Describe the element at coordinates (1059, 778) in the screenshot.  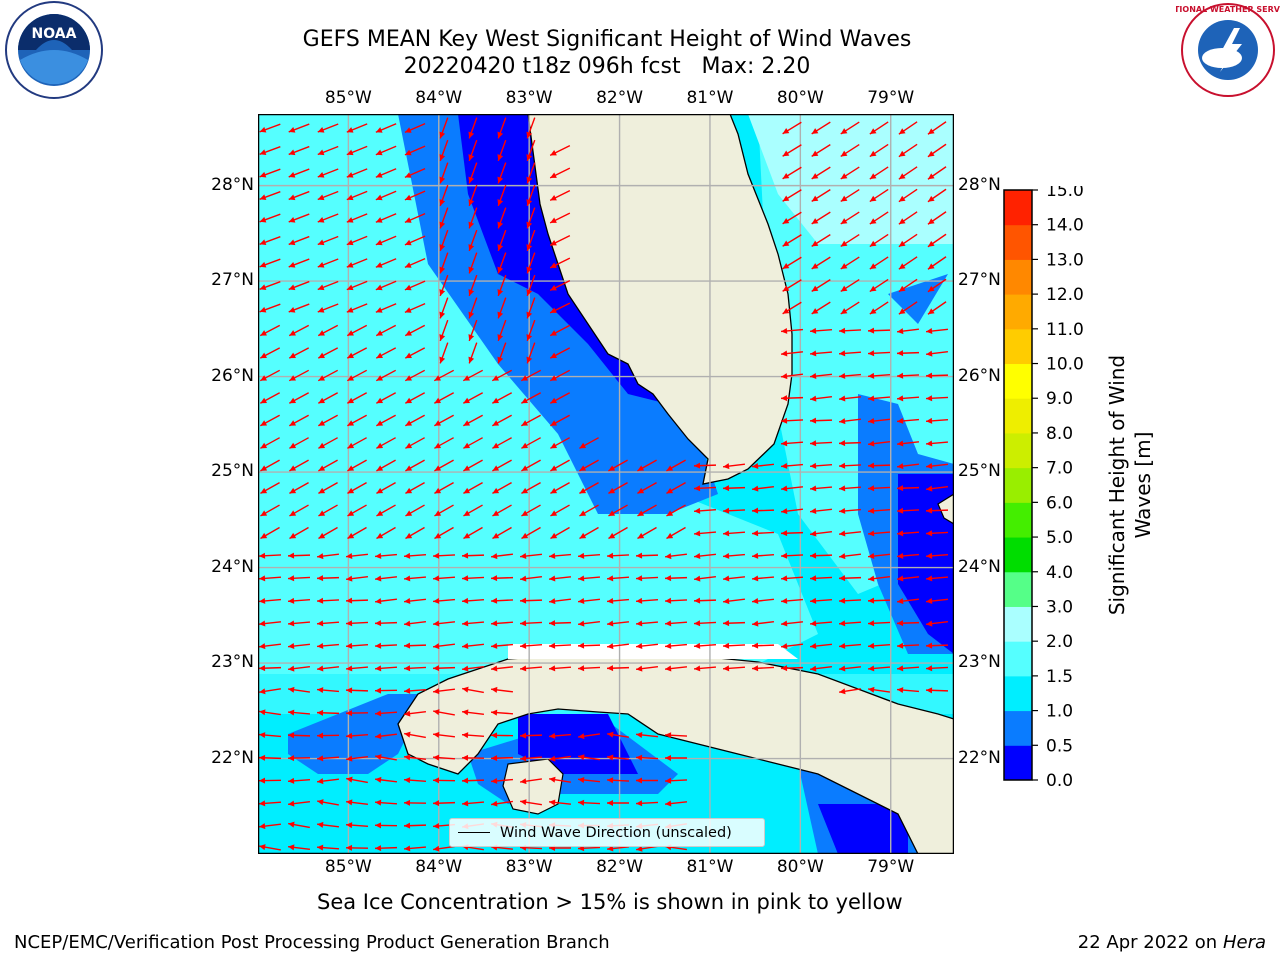
I see `colorbar-tick-label: 0.0` at that location.